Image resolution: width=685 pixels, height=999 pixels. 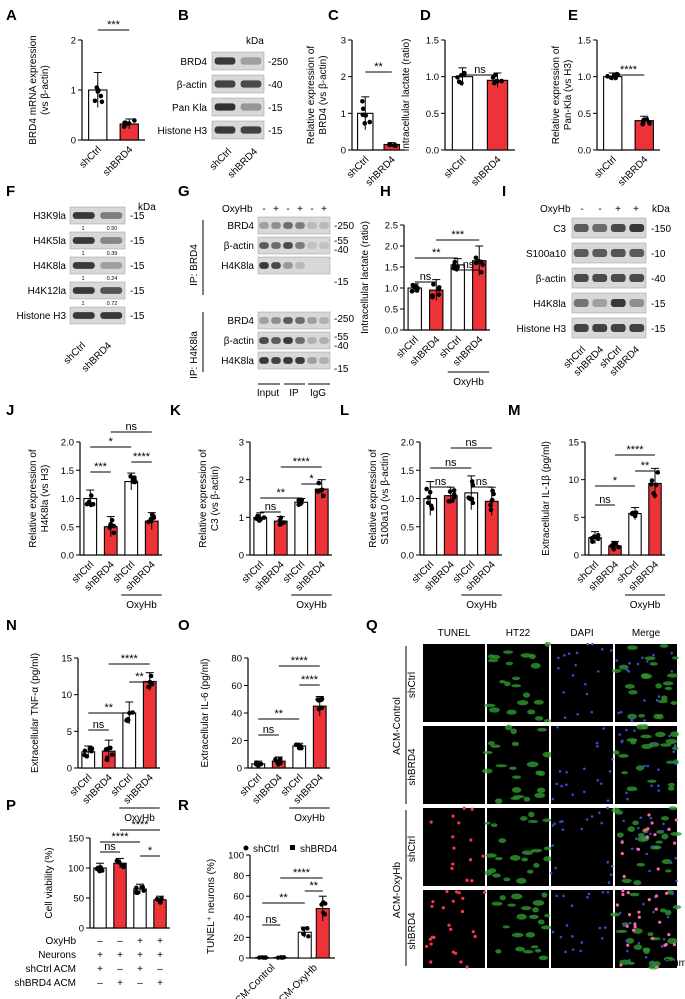 I want to click on band-label: -10, so click(x=658, y=254).